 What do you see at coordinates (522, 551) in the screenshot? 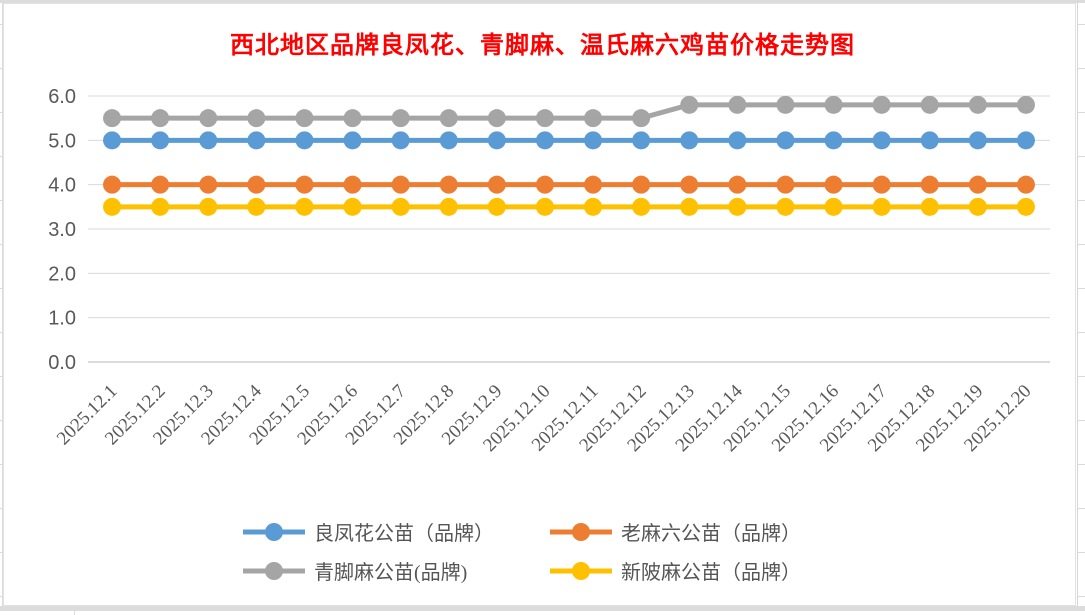
I see `legend: 良凤花公苗（品牌） 老麻六公苗（品牌） 青脚麻公苗(品牌) 新陂麻公苗（品牌）` at bounding box center [522, 551].